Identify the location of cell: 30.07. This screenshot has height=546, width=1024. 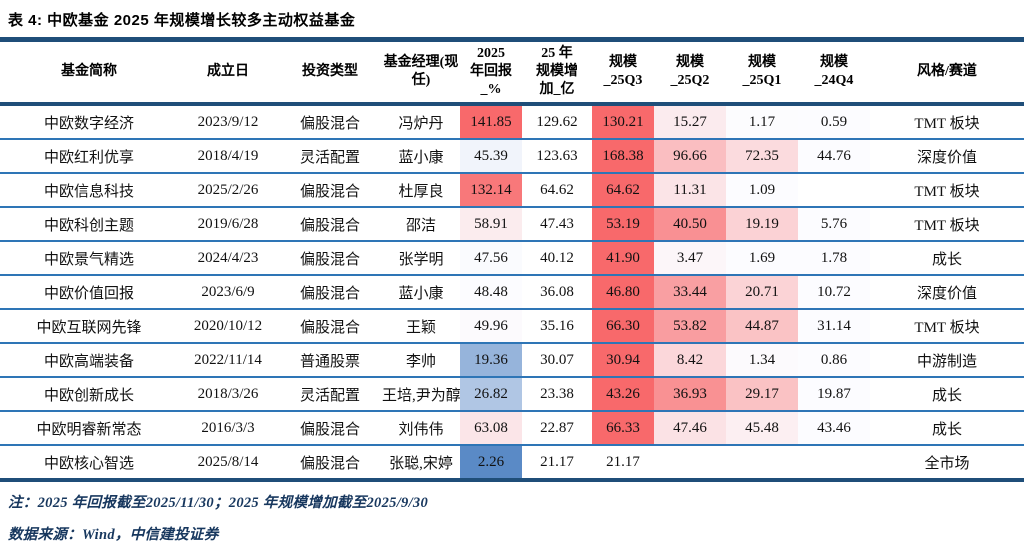
(557, 359).